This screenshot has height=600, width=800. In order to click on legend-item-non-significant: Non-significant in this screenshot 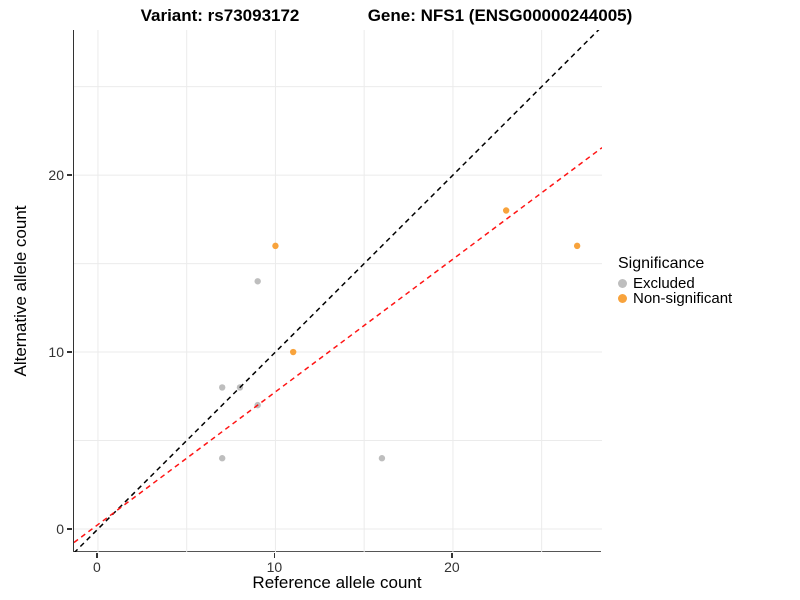, I will do `click(675, 298)`.